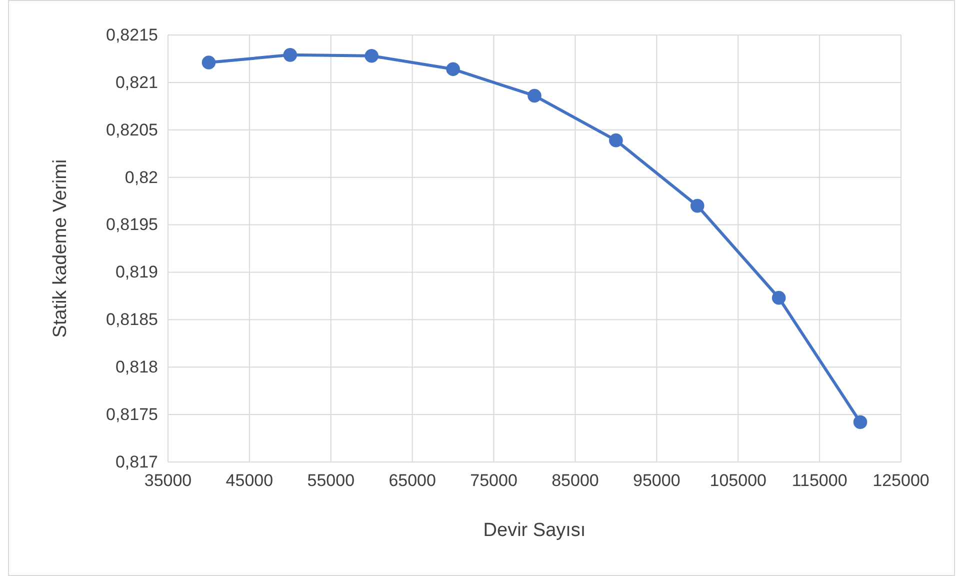 The width and height of the screenshot is (956, 576). What do you see at coordinates (132, 130) in the screenshot?
I see `y-tick-label: 0,8205` at bounding box center [132, 130].